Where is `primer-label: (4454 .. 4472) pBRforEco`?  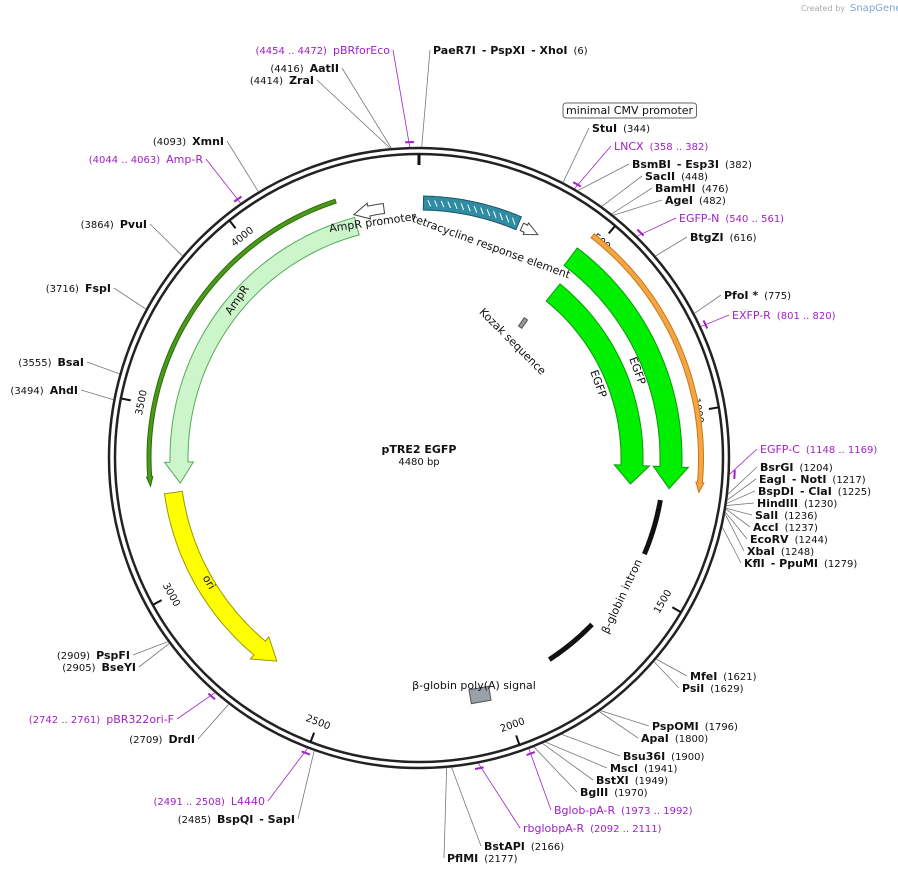 primer-label: (4454 .. 4472) pBRforEco is located at coordinates (323, 50).